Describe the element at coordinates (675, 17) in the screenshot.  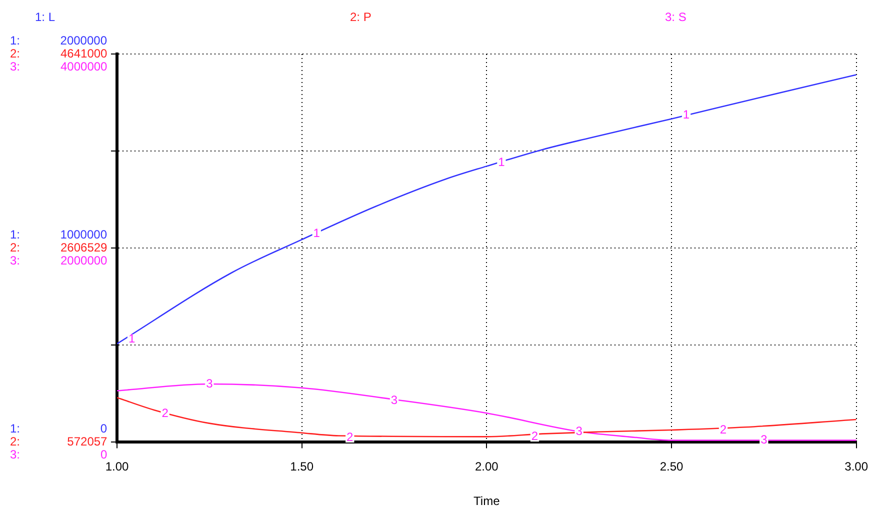
I see `text: 3: S` at that location.